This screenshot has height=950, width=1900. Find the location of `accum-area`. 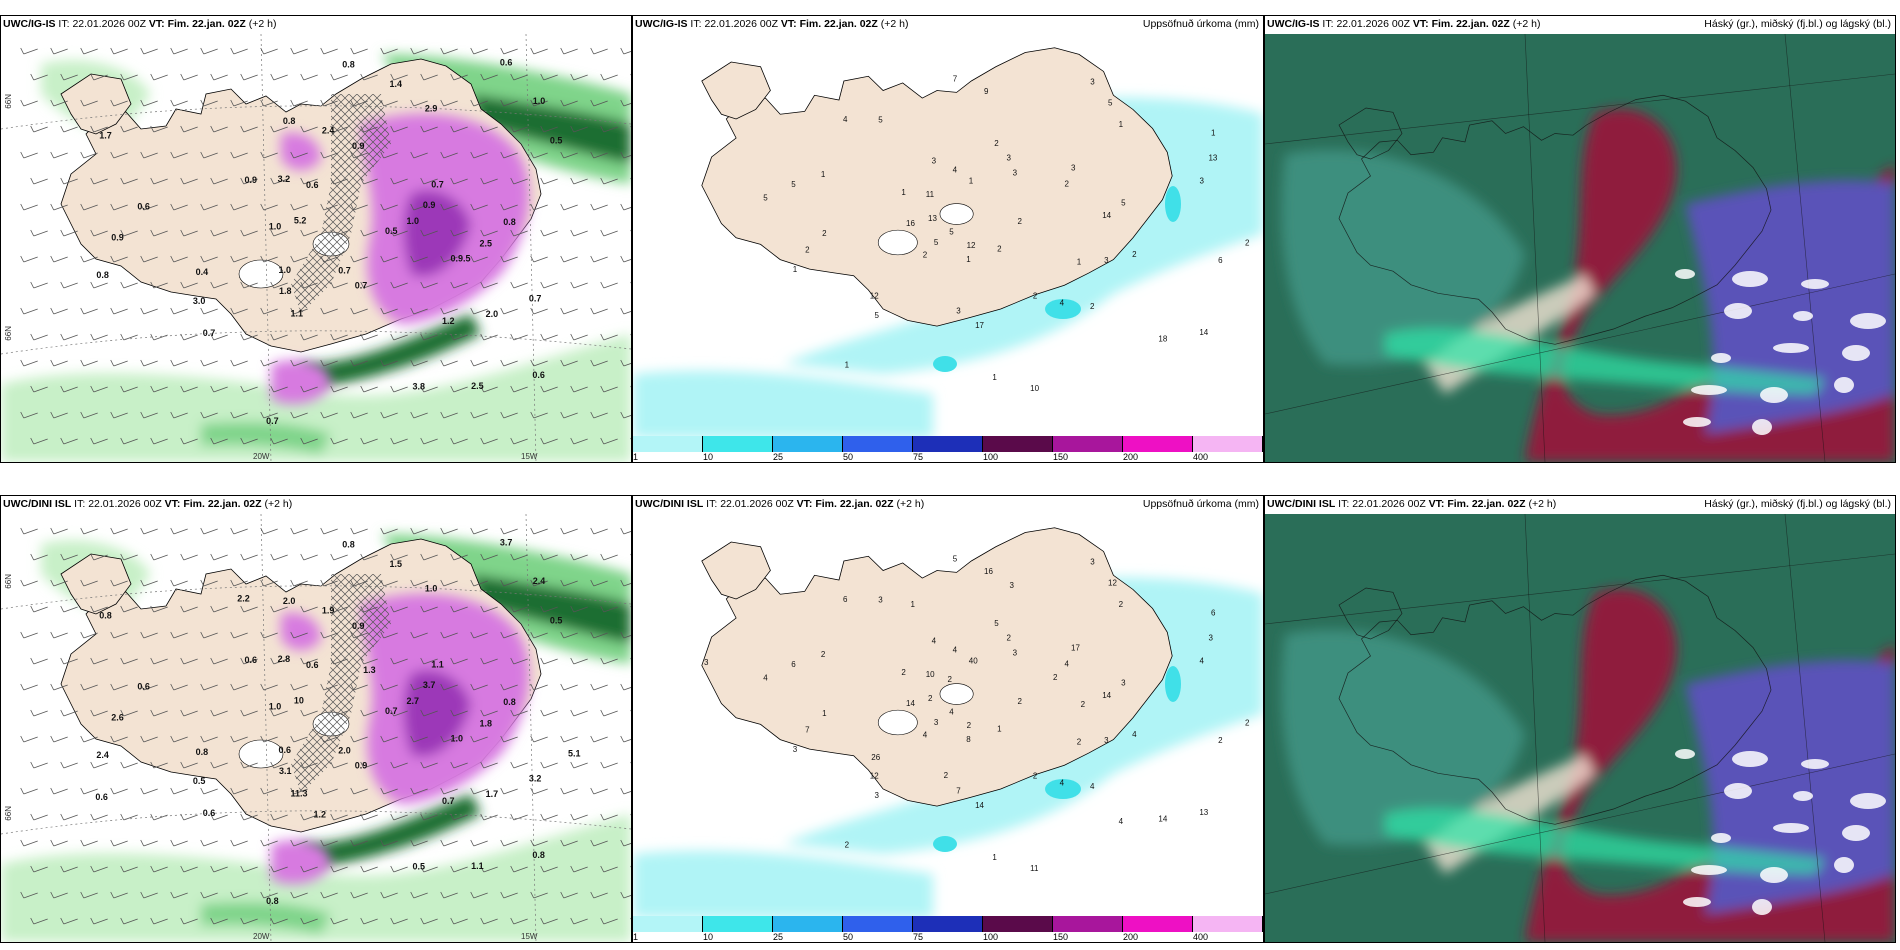

accum-area is located at coordinates (783, 884).